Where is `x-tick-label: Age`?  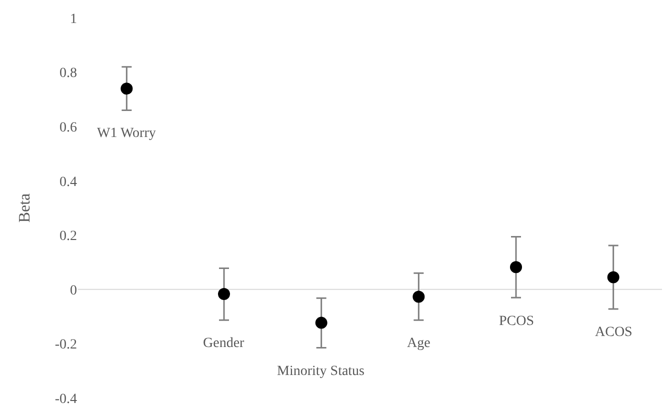
x-tick-label: Age is located at coordinates (418, 343).